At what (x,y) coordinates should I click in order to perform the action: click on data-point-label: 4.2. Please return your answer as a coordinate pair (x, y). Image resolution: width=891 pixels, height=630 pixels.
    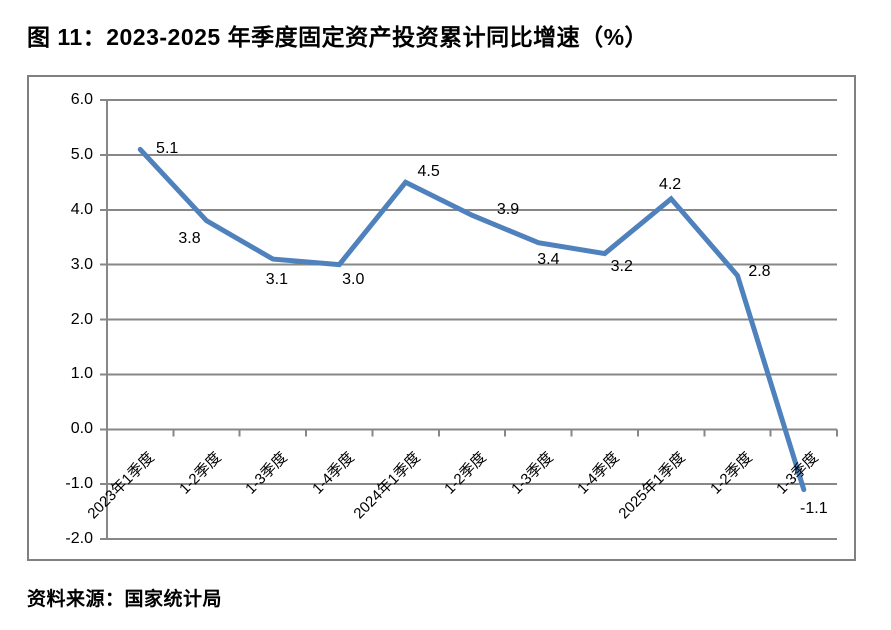
    Looking at the image, I should click on (670, 184).